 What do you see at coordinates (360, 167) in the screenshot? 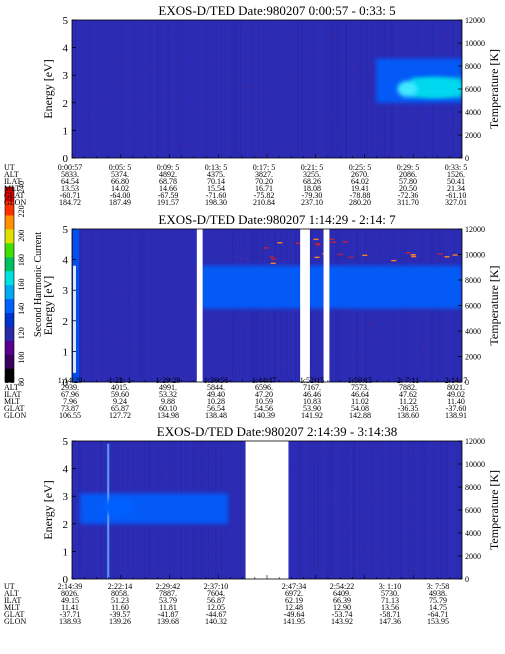
I see `orbit-cell: 0:25: 5` at bounding box center [360, 167].